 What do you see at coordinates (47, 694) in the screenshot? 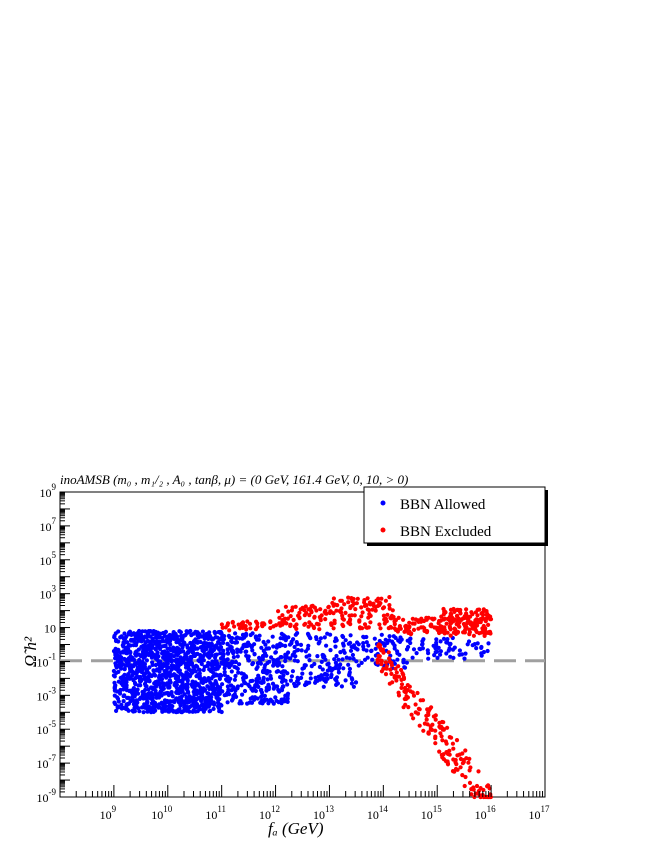
I see `y-tick-label: 10⁻³` at bounding box center [47, 694].